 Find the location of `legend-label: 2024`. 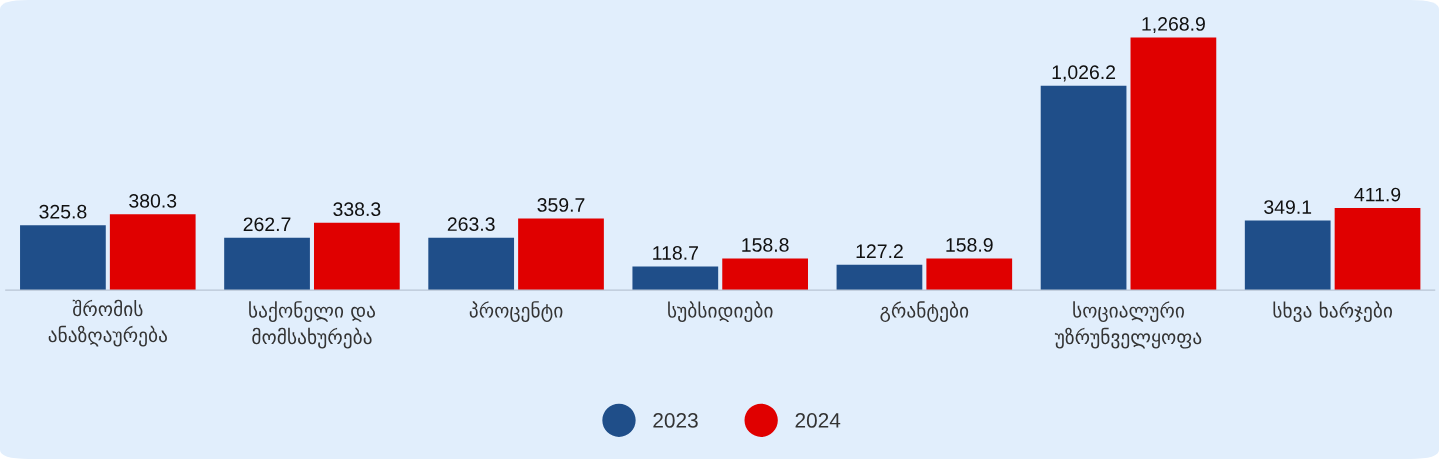

legend-label: 2024 is located at coordinates (818, 420).